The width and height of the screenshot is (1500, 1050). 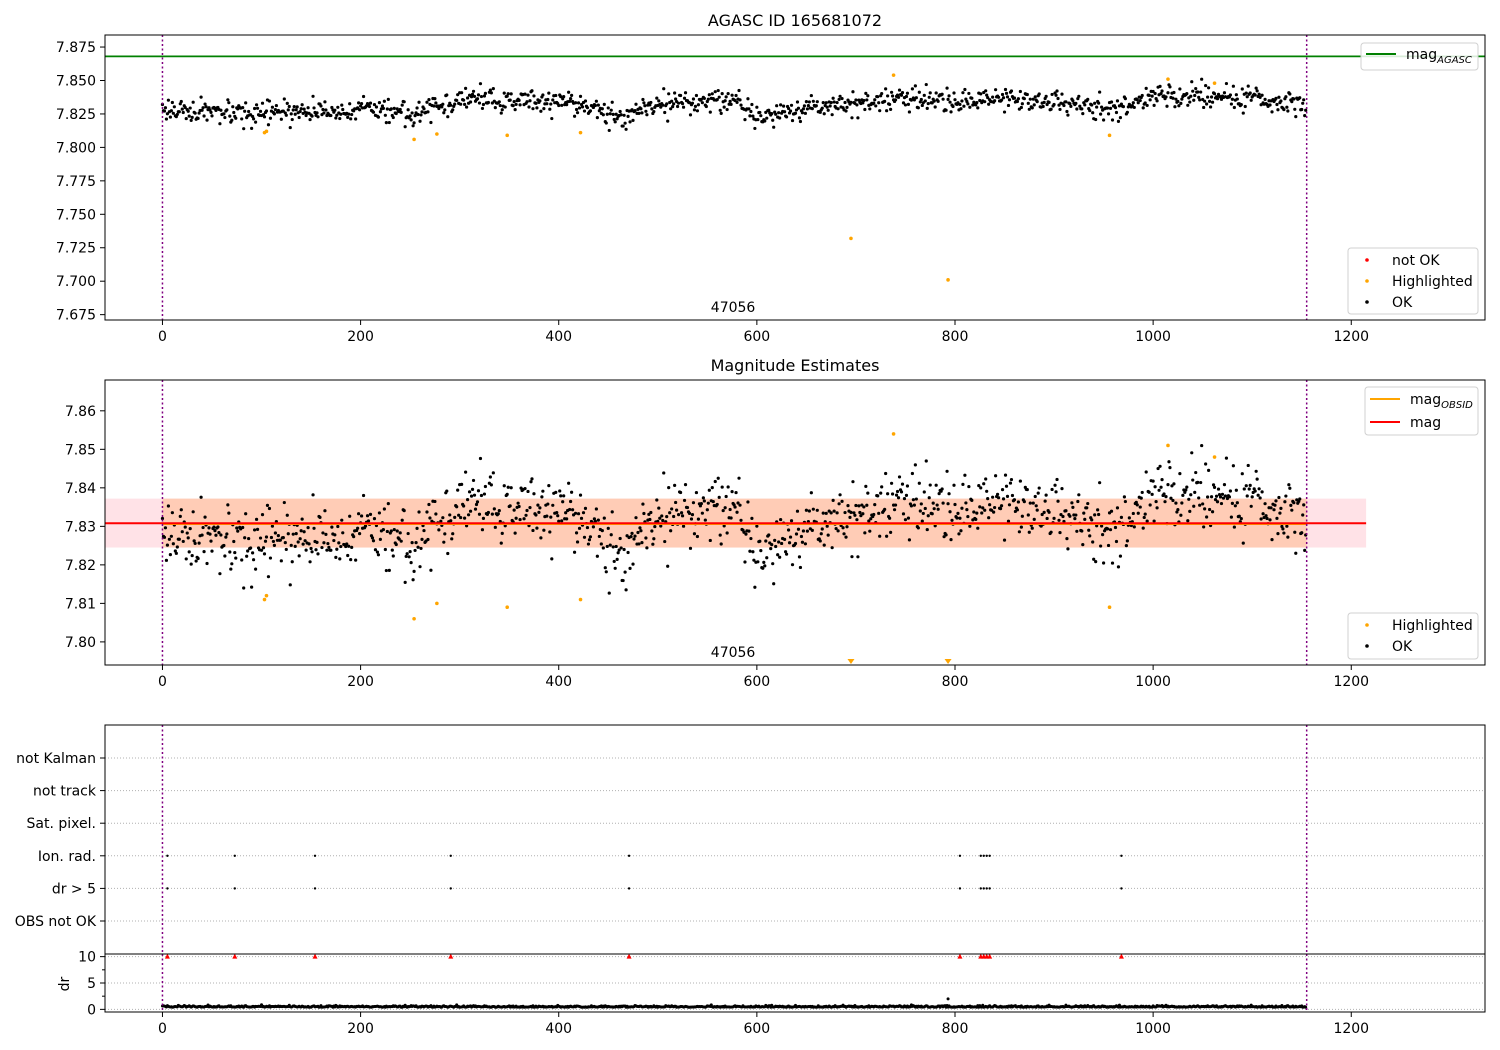 I want to click on legend-box, so click(x=1413, y=281).